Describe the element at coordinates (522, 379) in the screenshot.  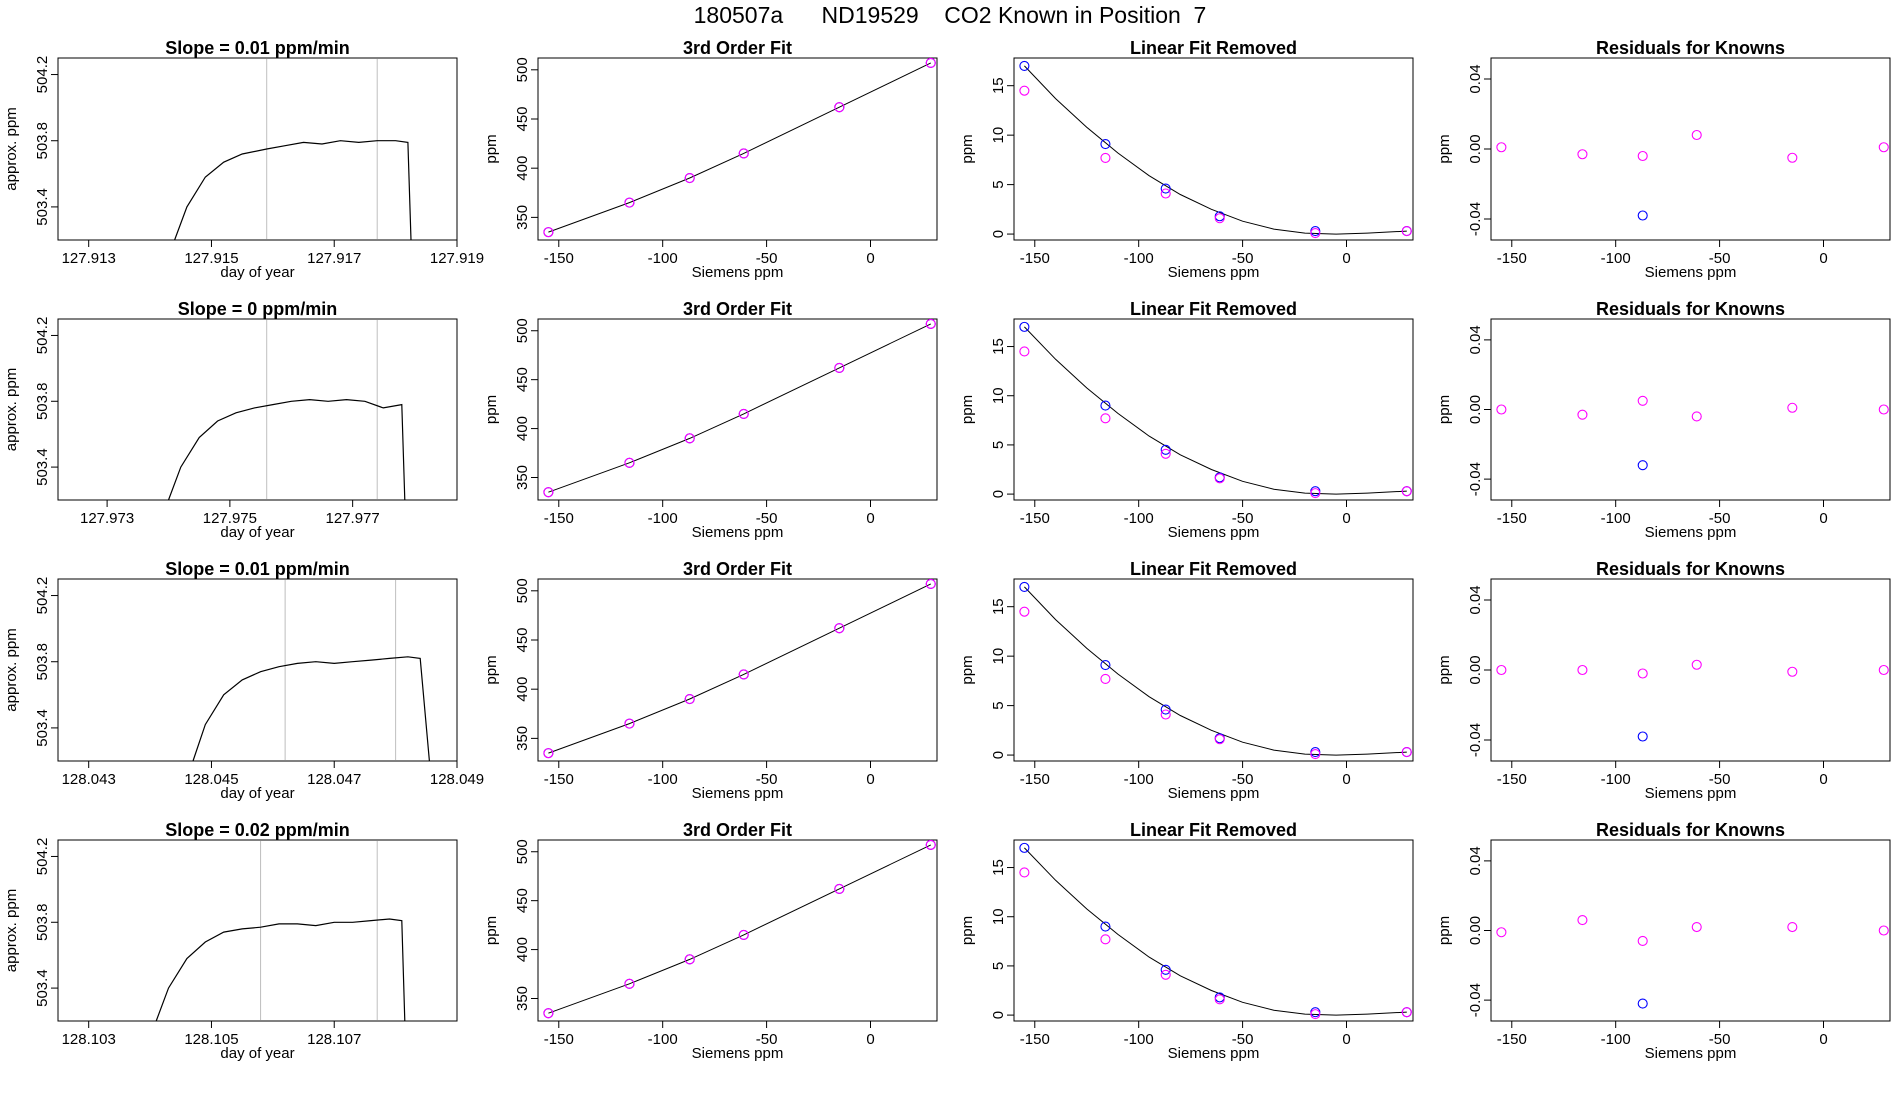
I see `y-tick-label: 450` at that location.